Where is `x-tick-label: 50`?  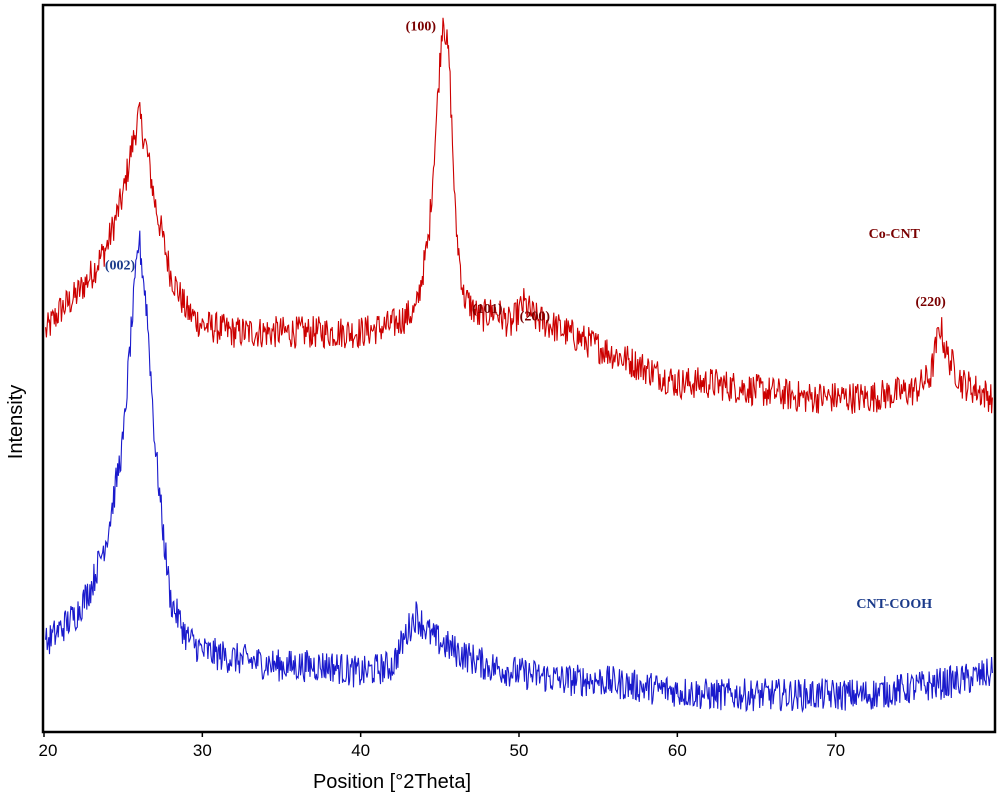 x-tick-label: 50 is located at coordinates (519, 750).